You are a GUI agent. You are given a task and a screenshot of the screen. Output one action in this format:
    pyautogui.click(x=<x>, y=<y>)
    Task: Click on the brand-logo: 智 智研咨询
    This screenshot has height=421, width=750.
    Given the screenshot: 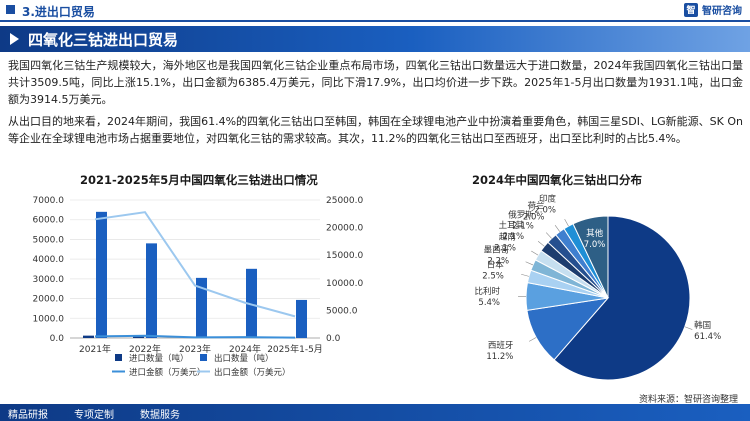 What is the action you would take?
    pyautogui.click(x=713, y=9)
    